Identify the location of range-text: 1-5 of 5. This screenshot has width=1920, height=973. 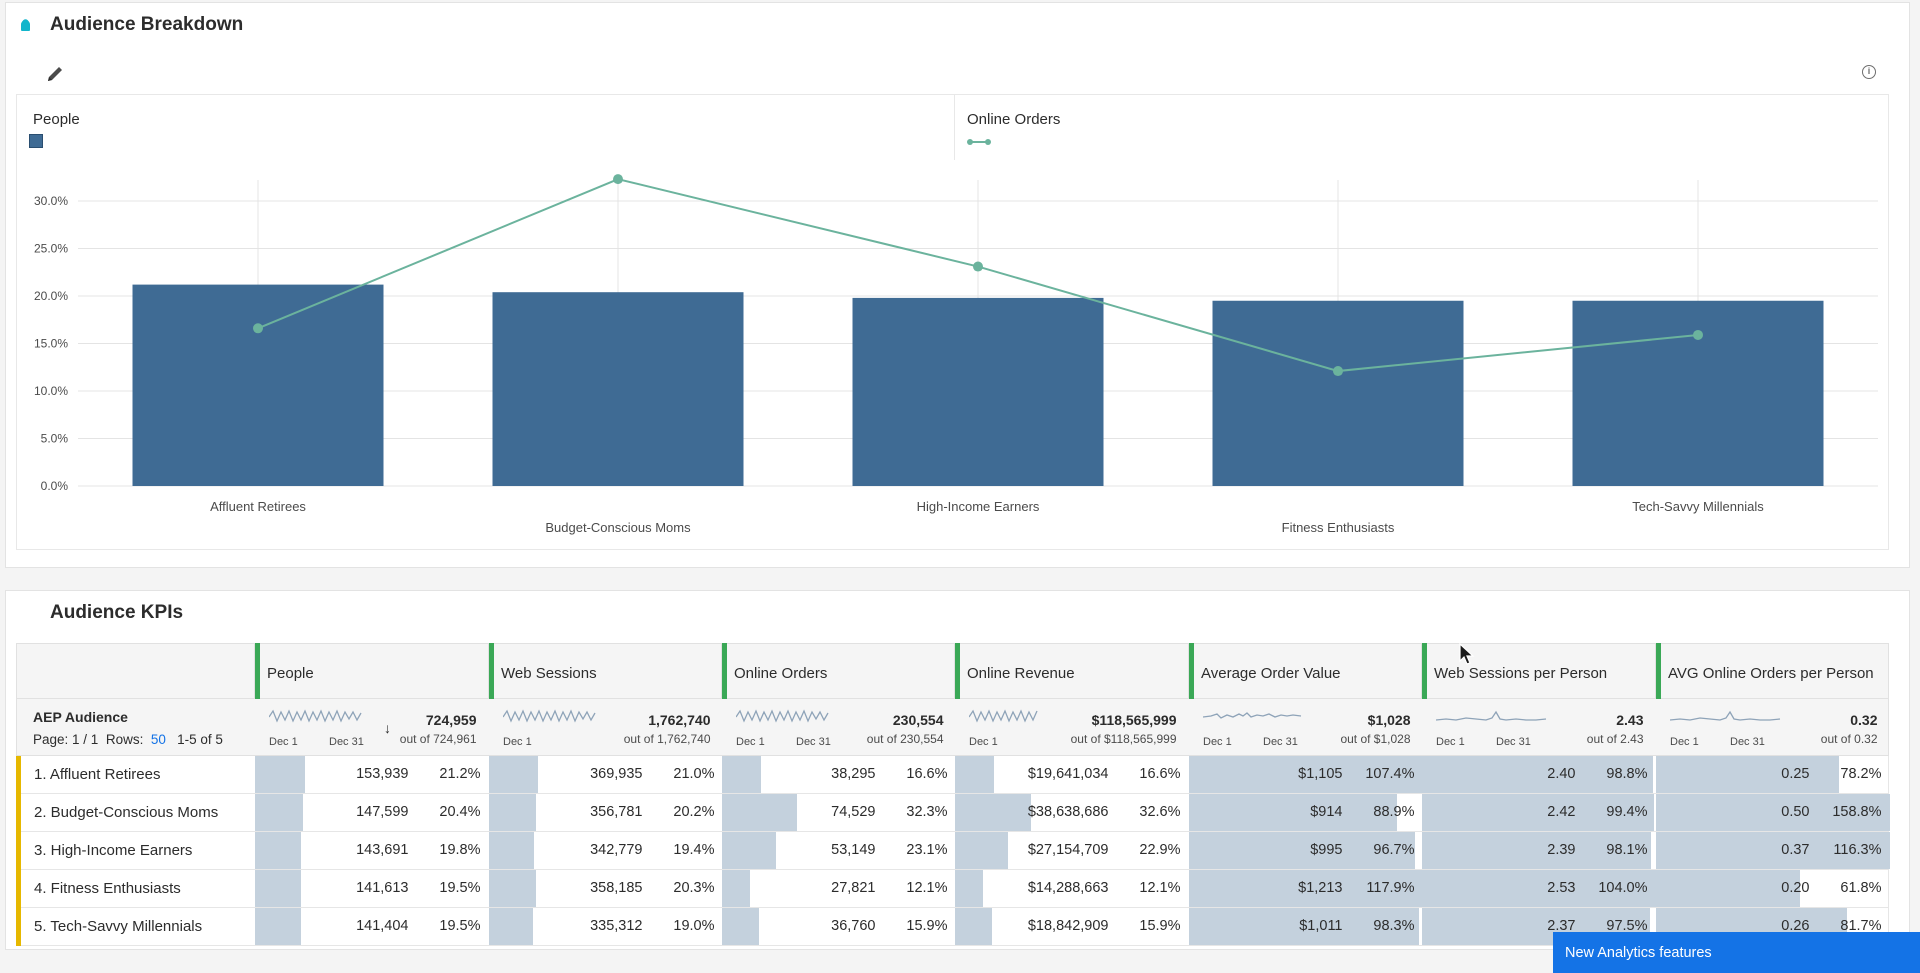
(200, 739).